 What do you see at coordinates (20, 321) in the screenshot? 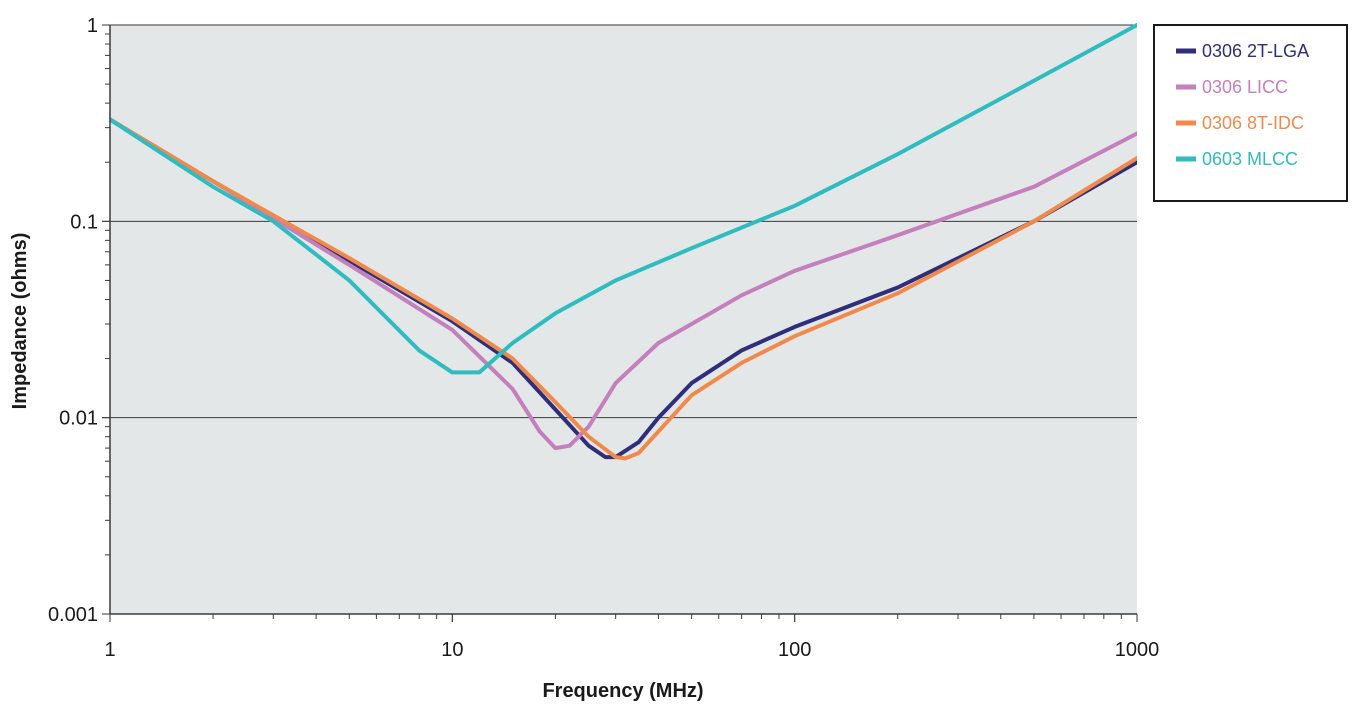
I see `y-axis-title: Impedance (ohms)` at bounding box center [20, 321].